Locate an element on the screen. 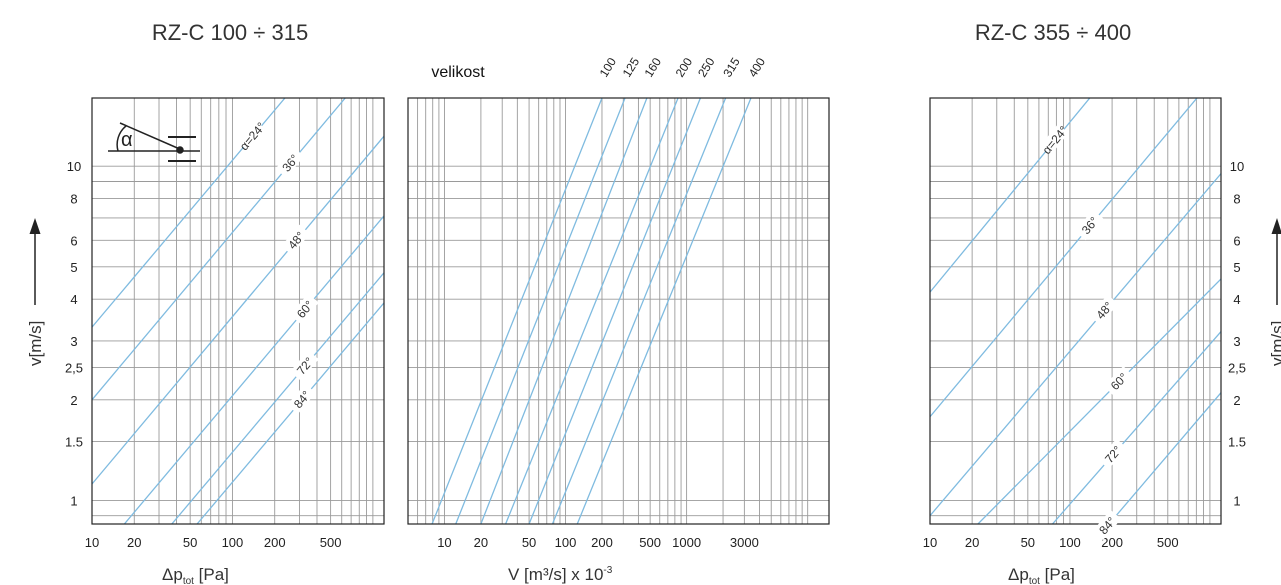  chart-title-middle: velikost is located at coordinates (458, 72).